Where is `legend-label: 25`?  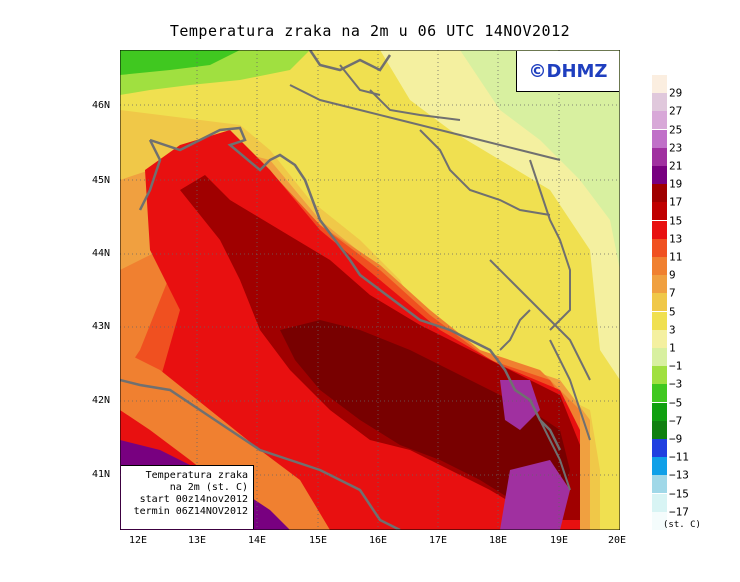
legend-label: 25 is located at coordinates (676, 130).